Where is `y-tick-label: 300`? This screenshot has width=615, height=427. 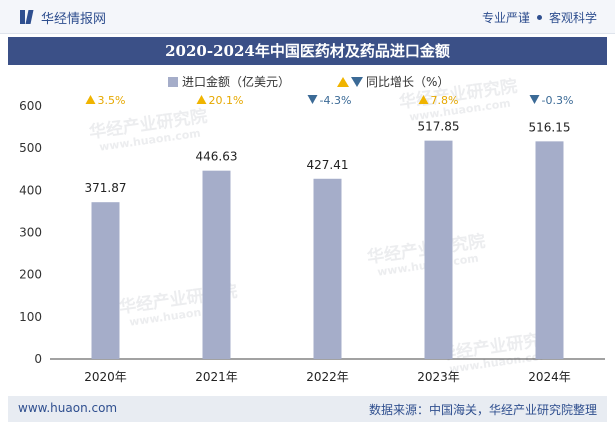
y-tick-label: 300 is located at coordinates (30, 233).